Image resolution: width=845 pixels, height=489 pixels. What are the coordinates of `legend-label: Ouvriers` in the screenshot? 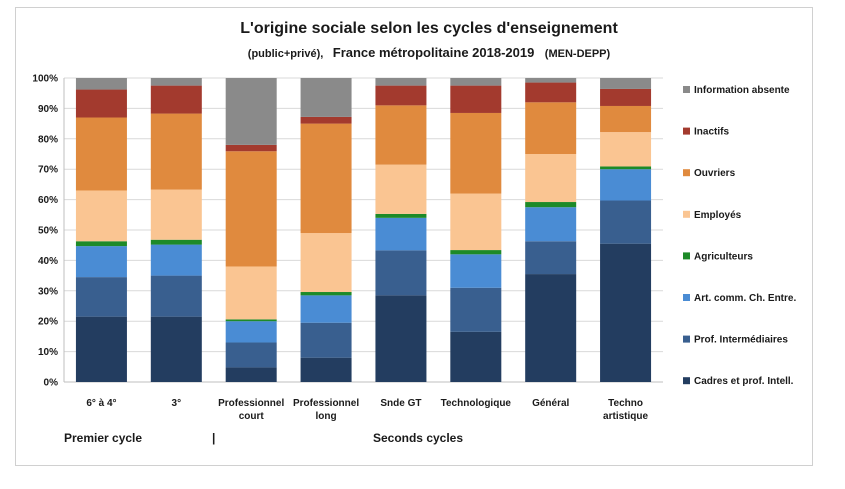 It's located at (715, 173).